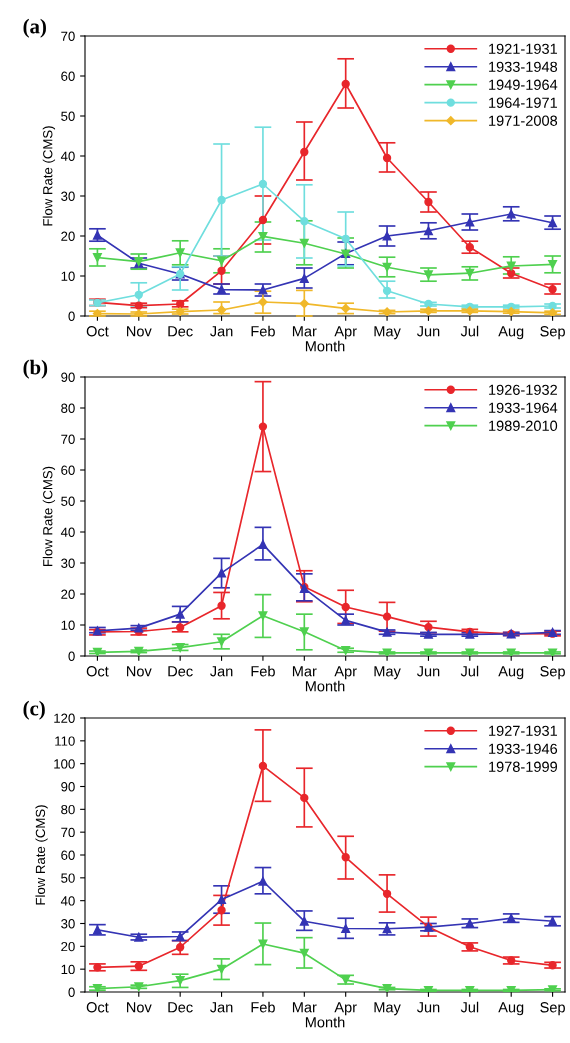  I want to click on legend-label: 1933-1946, so click(523, 748).